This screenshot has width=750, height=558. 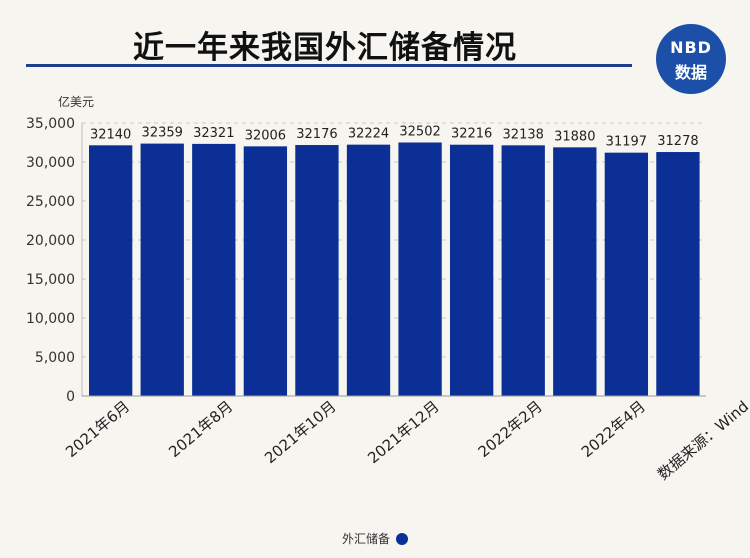 I want to click on x-tick-label: 2021年6月, so click(x=97, y=429).